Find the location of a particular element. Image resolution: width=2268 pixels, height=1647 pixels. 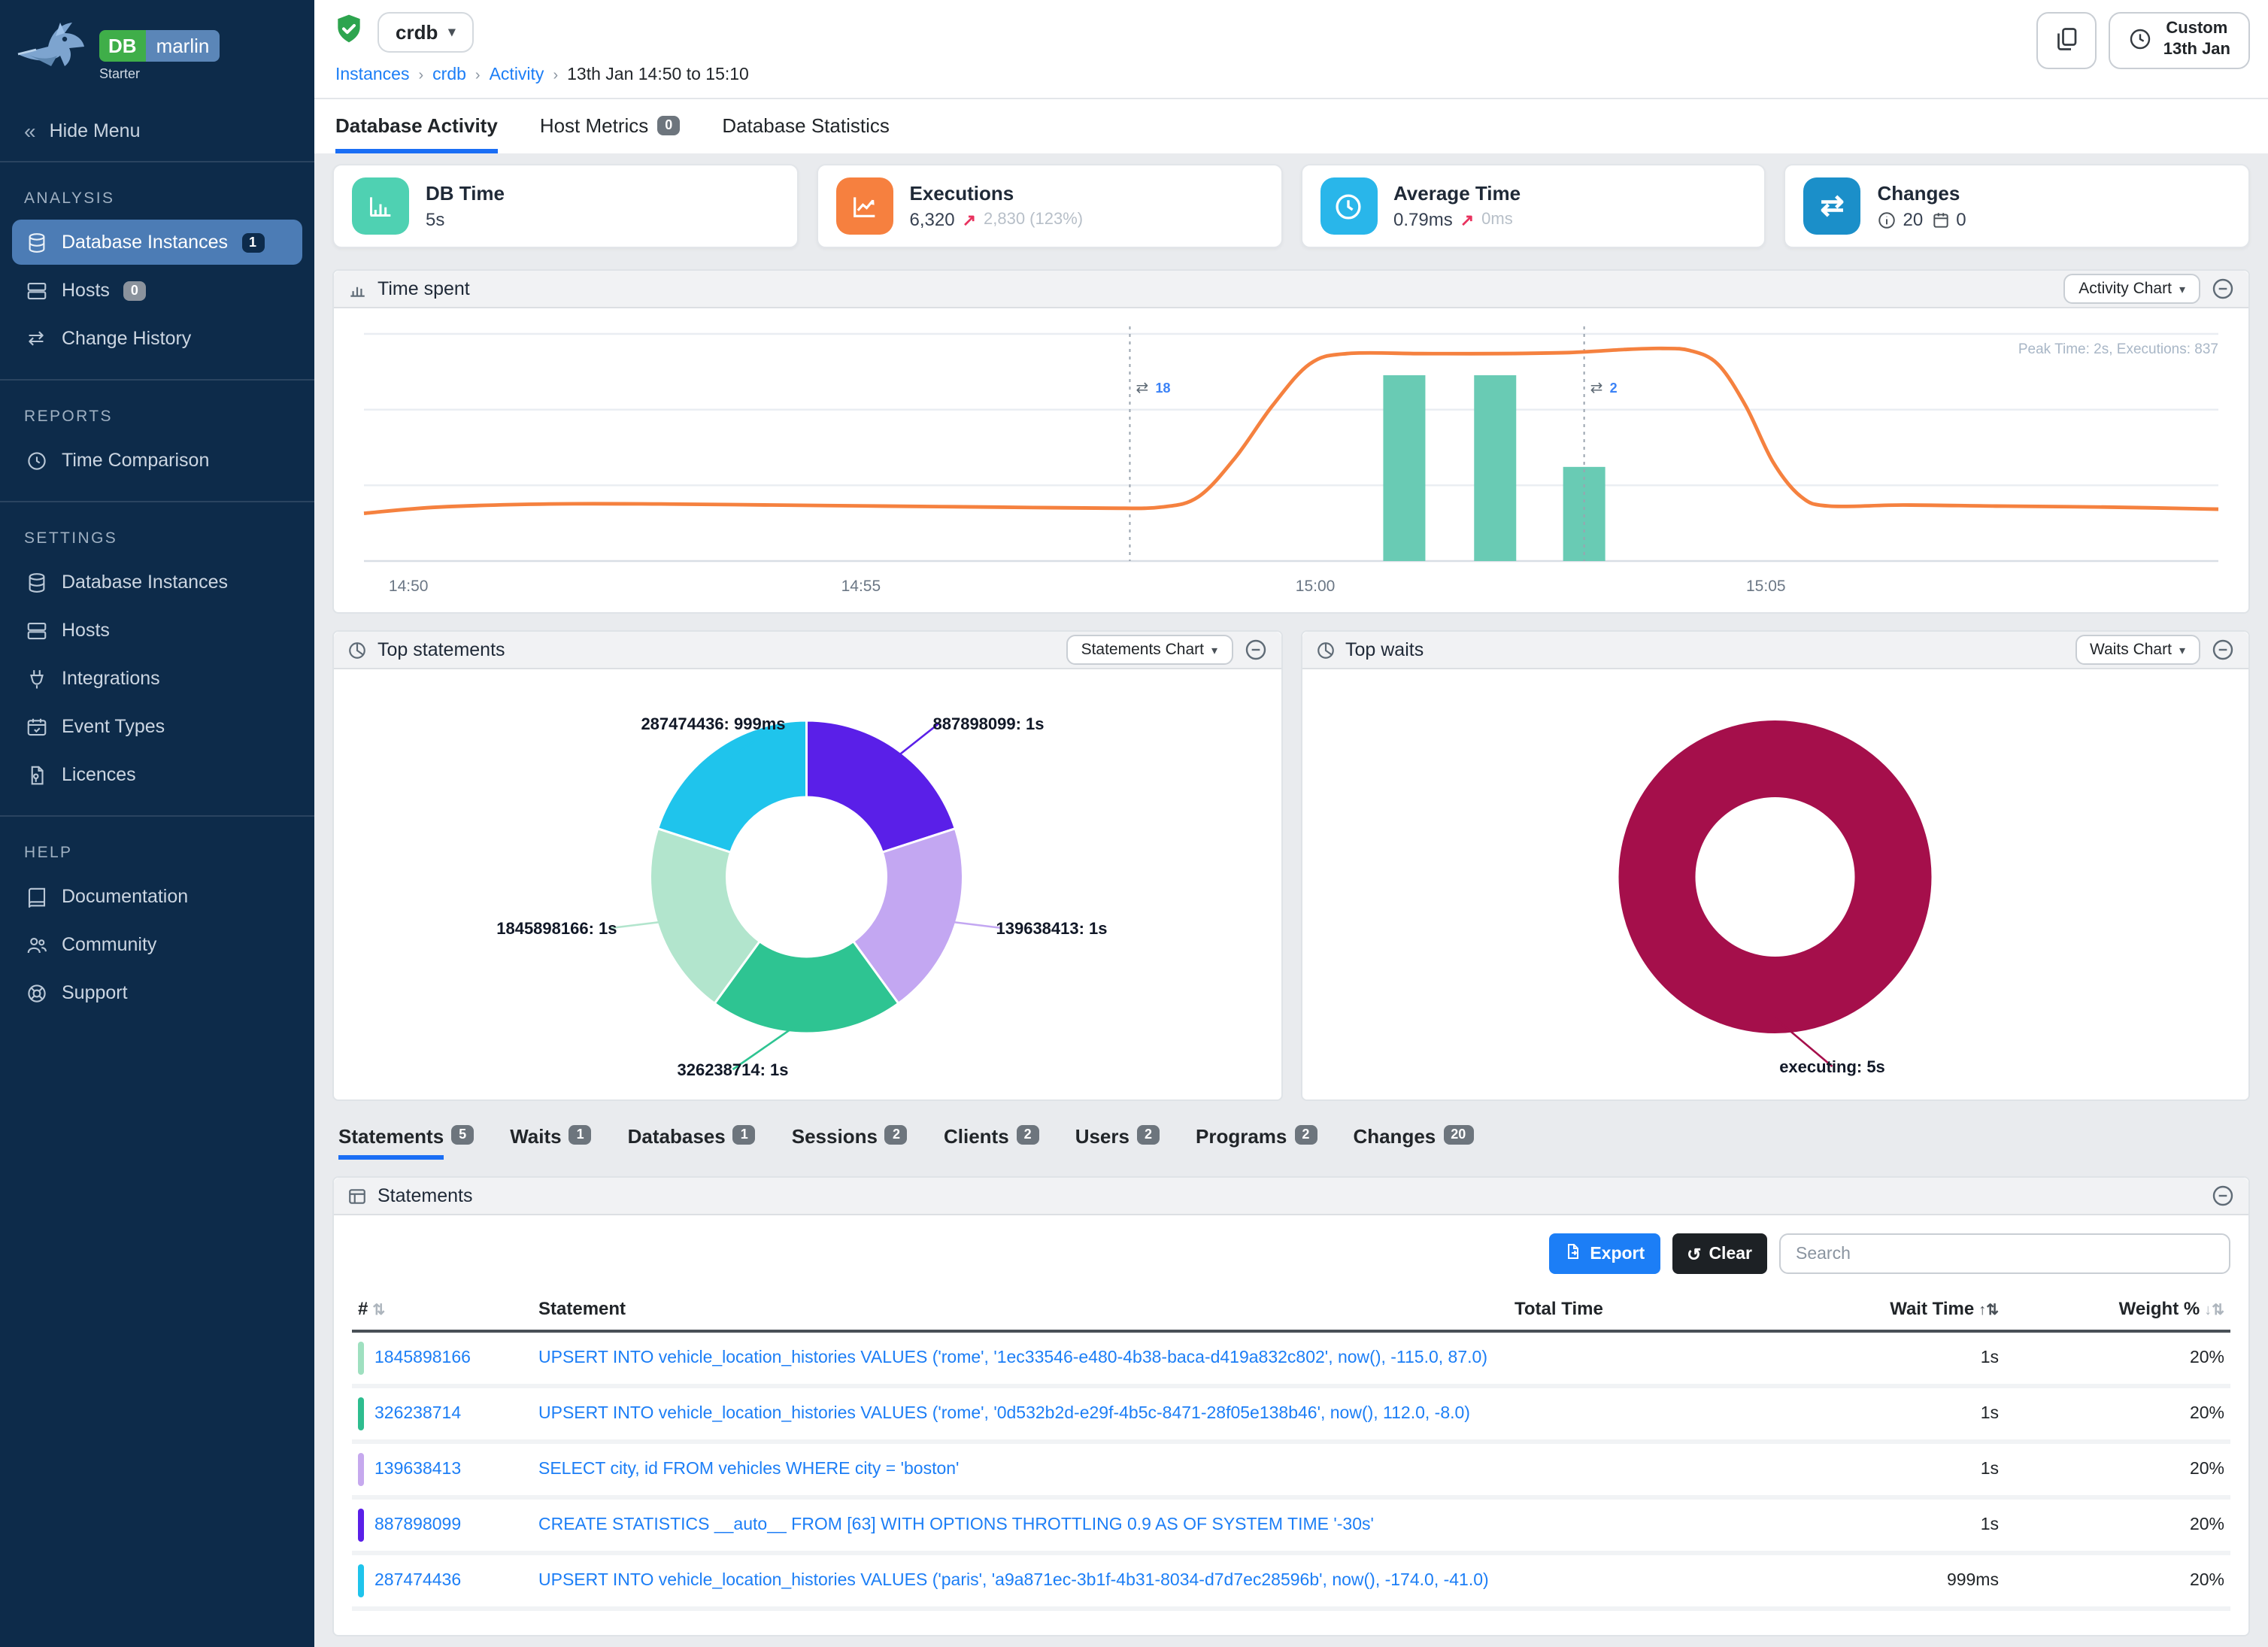

col-header-total-time: Total Time is located at coordinates (1644, 1311).